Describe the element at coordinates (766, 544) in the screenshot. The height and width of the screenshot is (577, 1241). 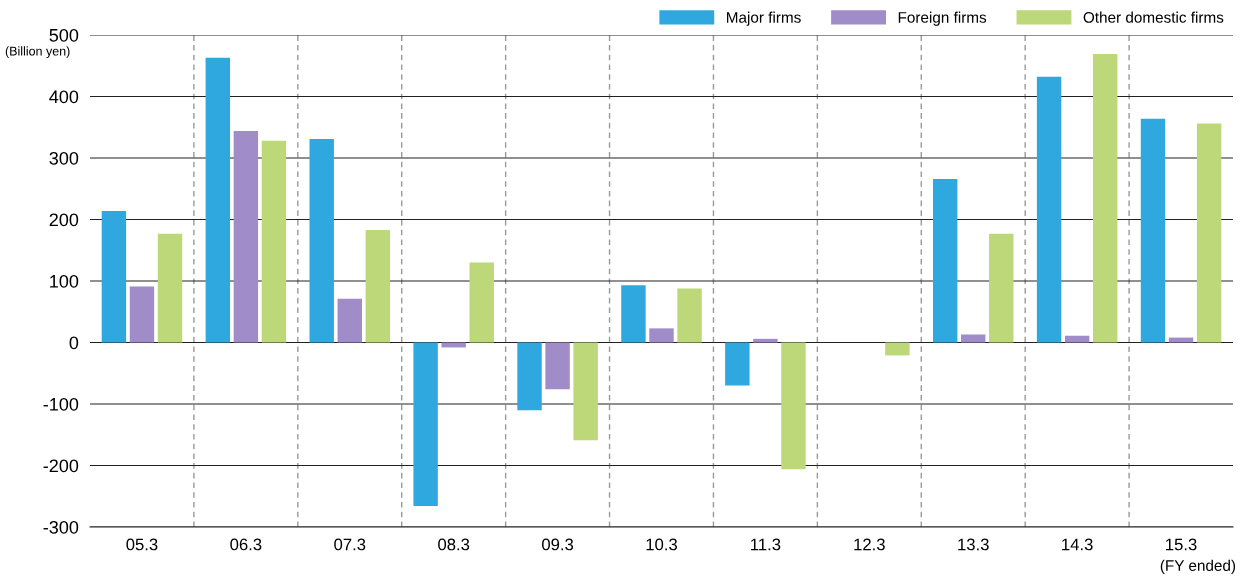
I see `x-tick-label: 11.3` at that location.